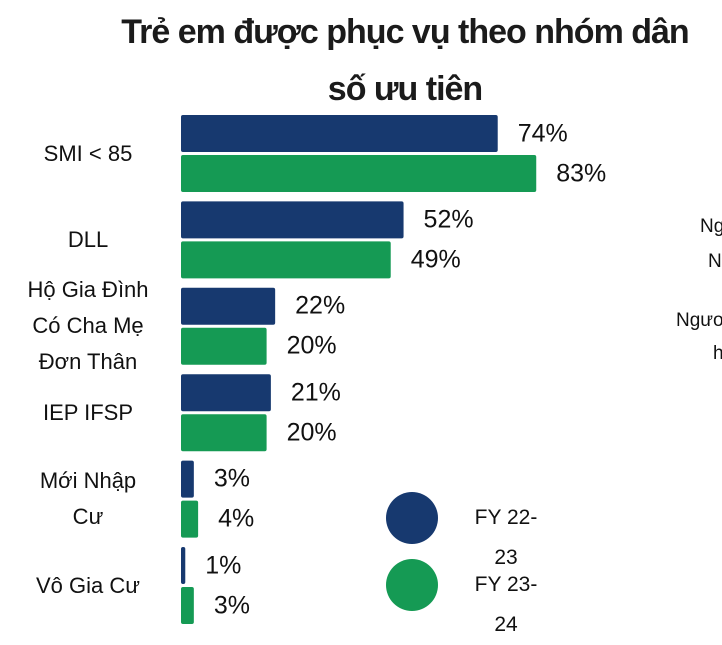  What do you see at coordinates (448, 219) in the screenshot?
I see `value-label: 52%` at bounding box center [448, 219].